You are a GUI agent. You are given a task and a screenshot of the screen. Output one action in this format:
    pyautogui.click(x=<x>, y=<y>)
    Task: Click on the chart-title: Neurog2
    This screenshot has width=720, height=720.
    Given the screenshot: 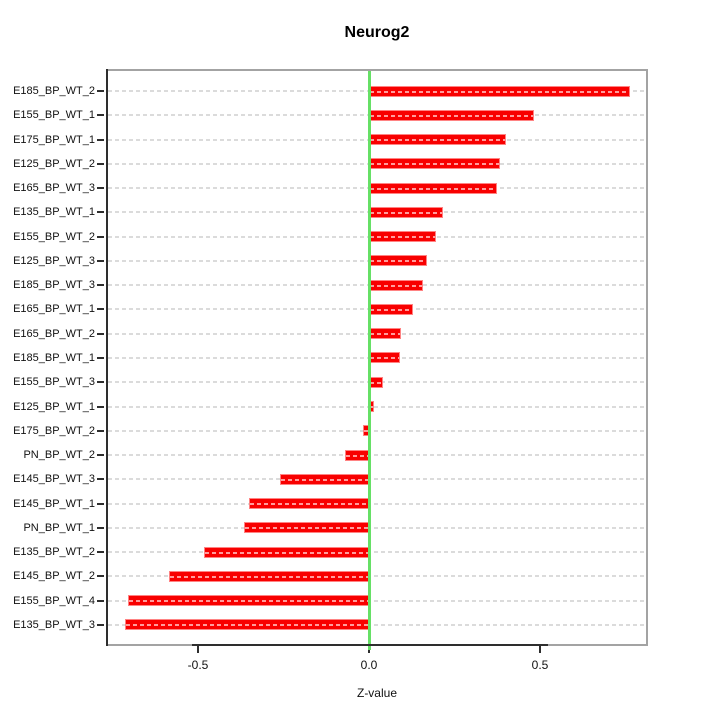 What is the action you would take?
    pyautogui.click(x=377, y=32)
    